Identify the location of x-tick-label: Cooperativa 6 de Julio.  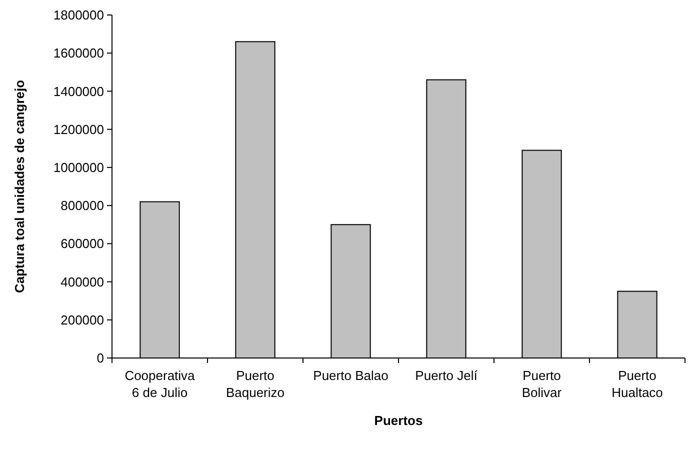
(160, 384).